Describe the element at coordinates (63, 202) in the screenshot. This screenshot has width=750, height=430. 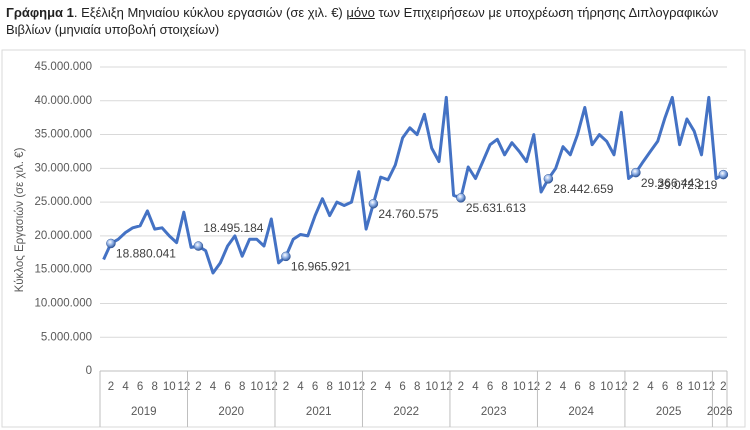
I see `y-tick-label: 25.000.000` at that location.